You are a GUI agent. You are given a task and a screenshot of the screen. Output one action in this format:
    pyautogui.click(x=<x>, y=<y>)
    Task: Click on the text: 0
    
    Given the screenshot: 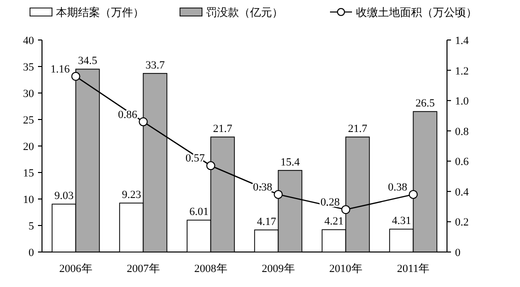 What is the action you would take?
    pyautogui.click(x=457, y=253)
    